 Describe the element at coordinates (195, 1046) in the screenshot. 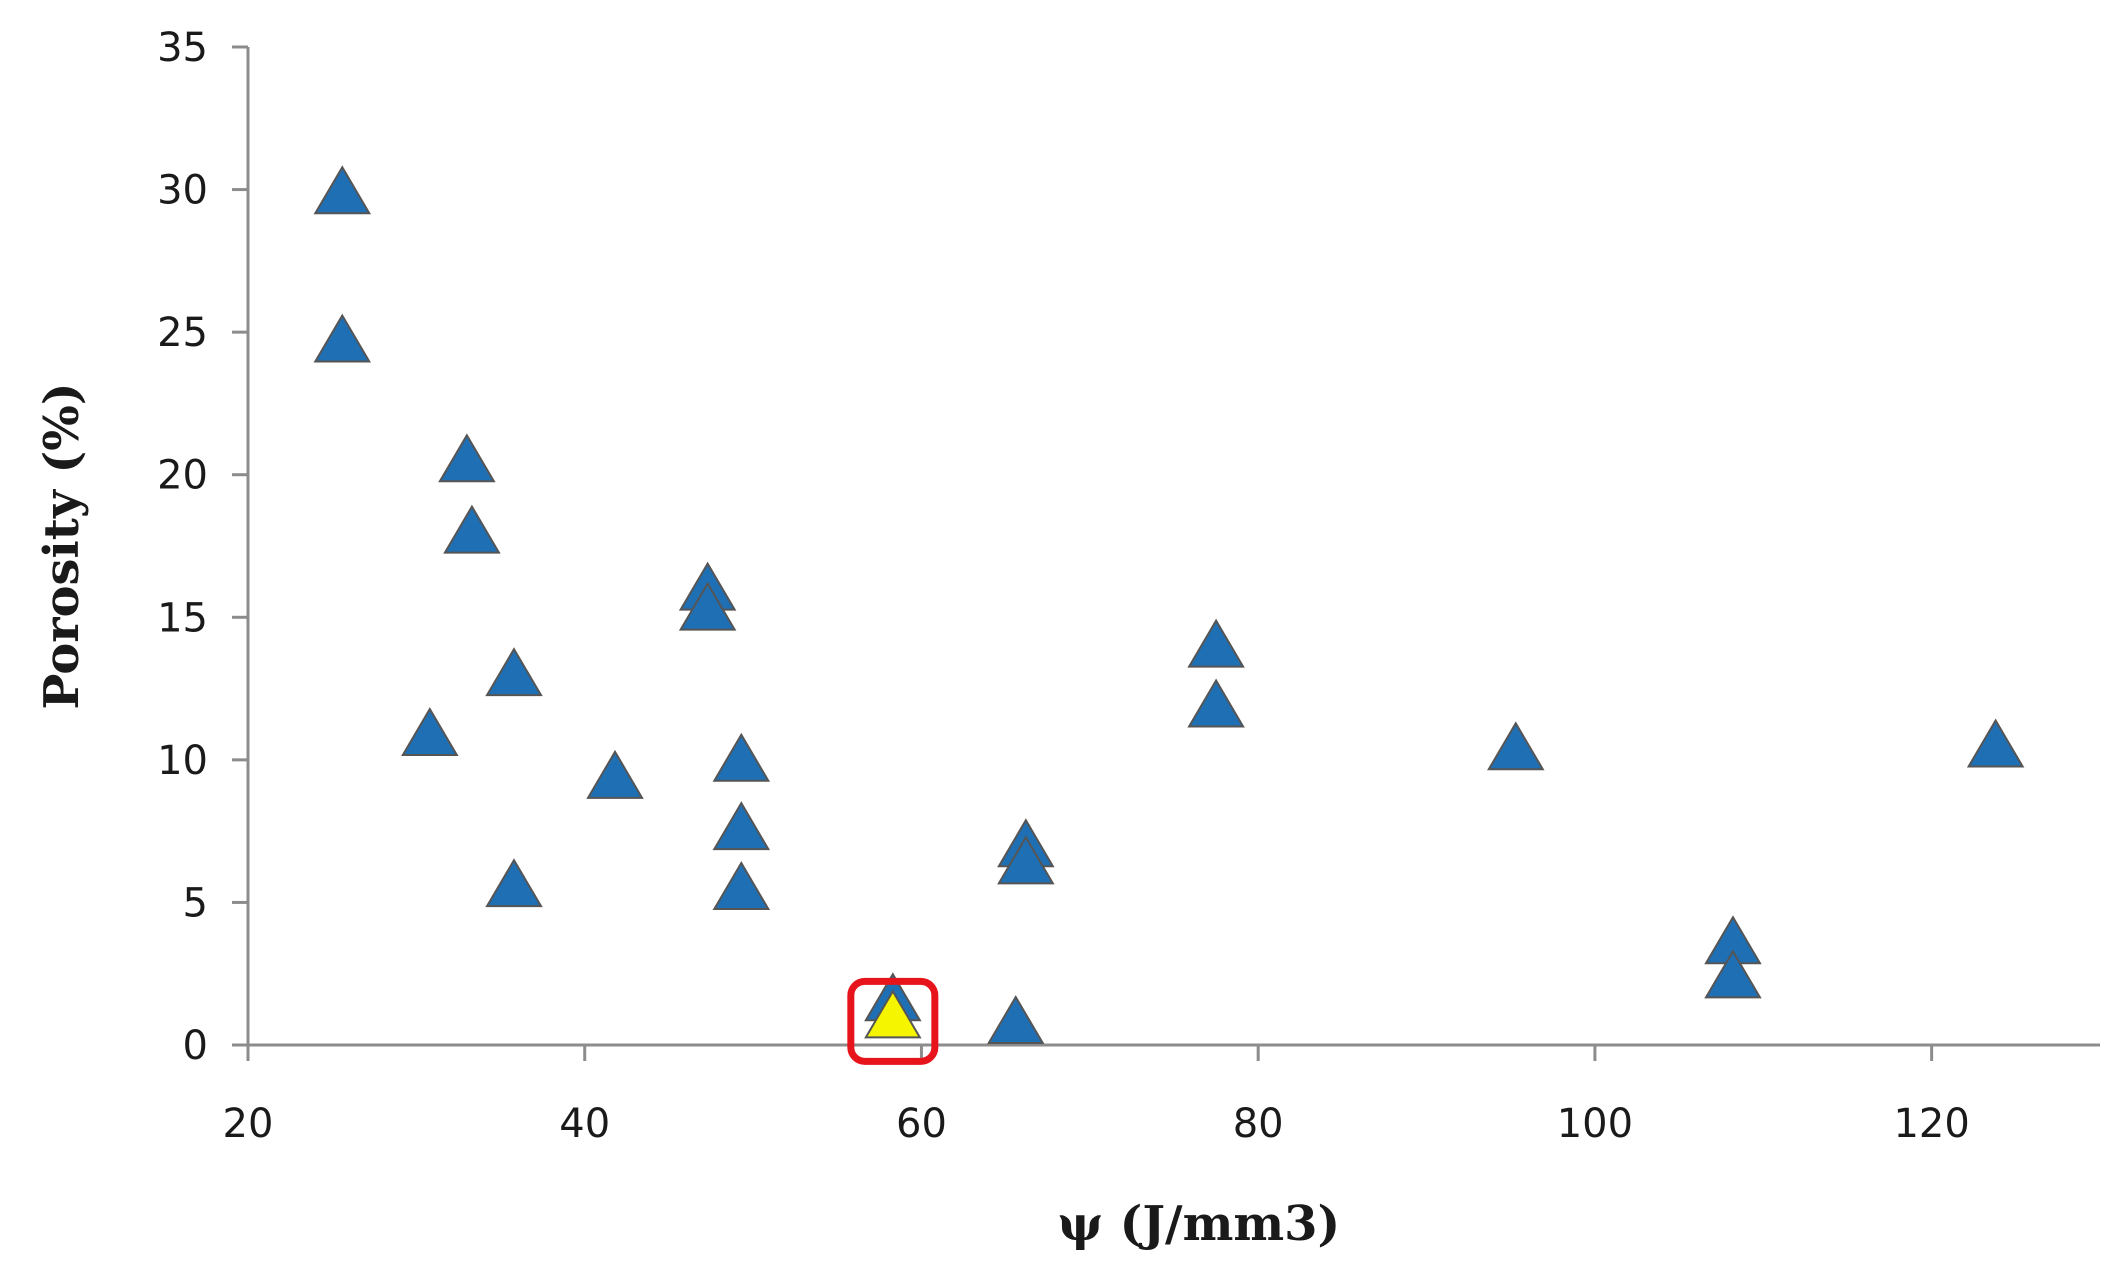

I see `y-tick-label: 0` at that location.